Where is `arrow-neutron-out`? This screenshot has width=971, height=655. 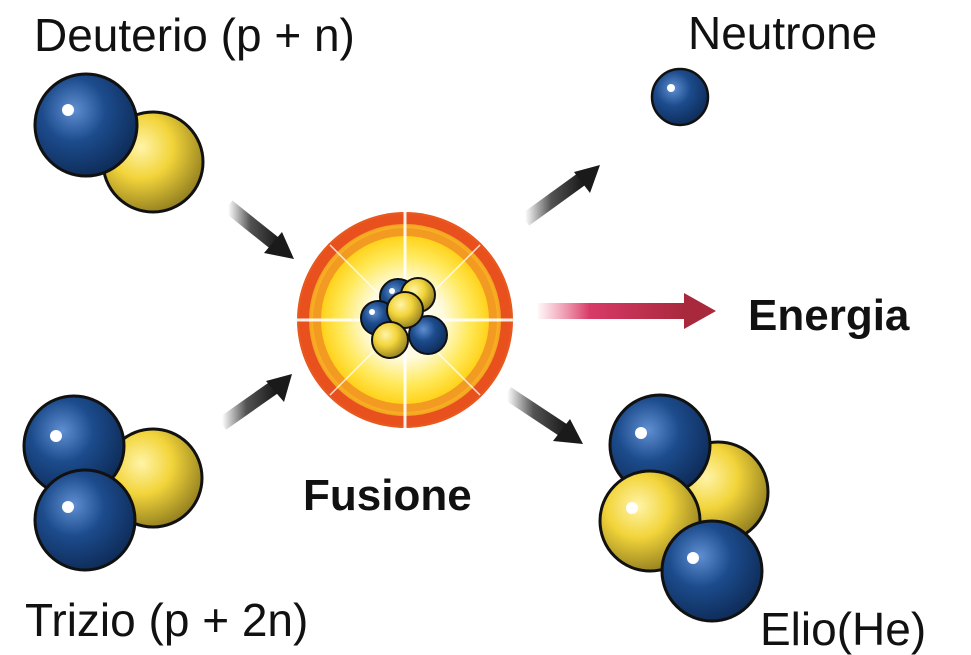
arrow-neutron-out is located at coordinates (560, 195).